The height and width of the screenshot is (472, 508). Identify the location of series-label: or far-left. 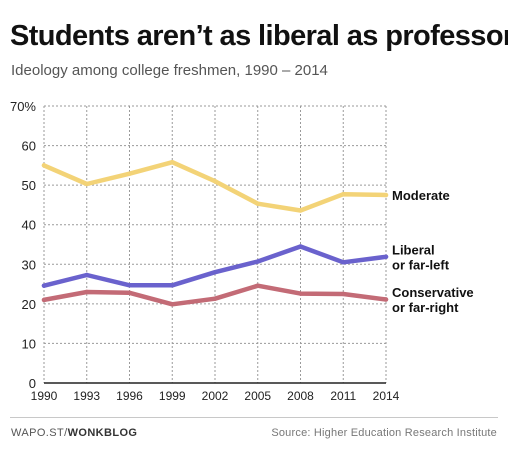
(421, 264).